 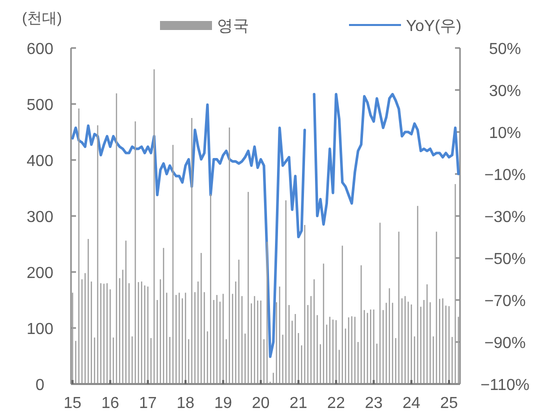 What do you see at coordinates (185, 403) in the screenshot?
I see `x-tick-label: 18` at bounding box center [185, 403].